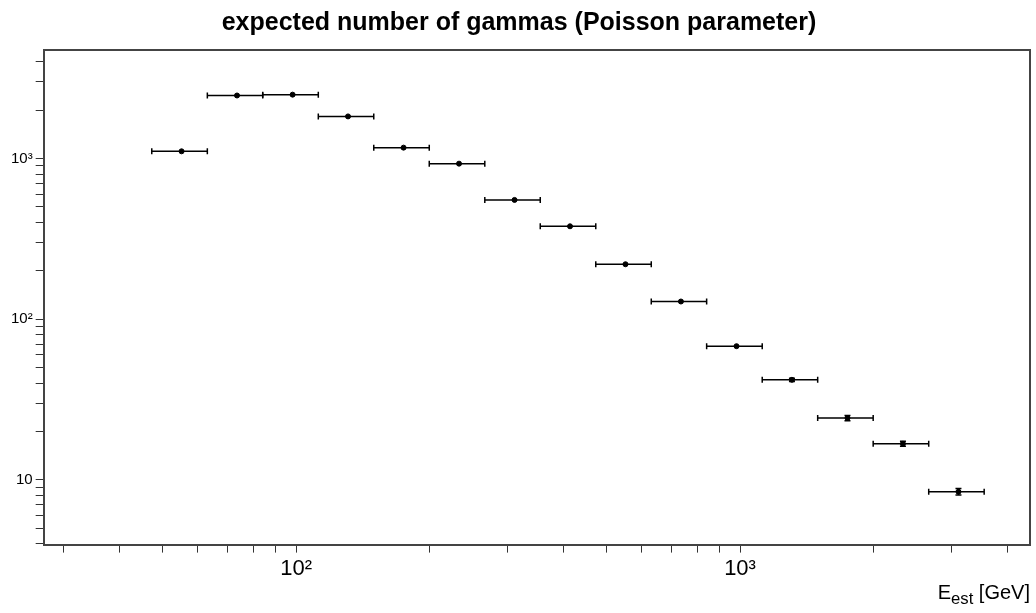 This screenshot has width=1036, height=613. Describe the element at coordinates (519, 20) in the screenshot. I see `chart-title: expected number of gammas (Poisson parameter)` at that location.